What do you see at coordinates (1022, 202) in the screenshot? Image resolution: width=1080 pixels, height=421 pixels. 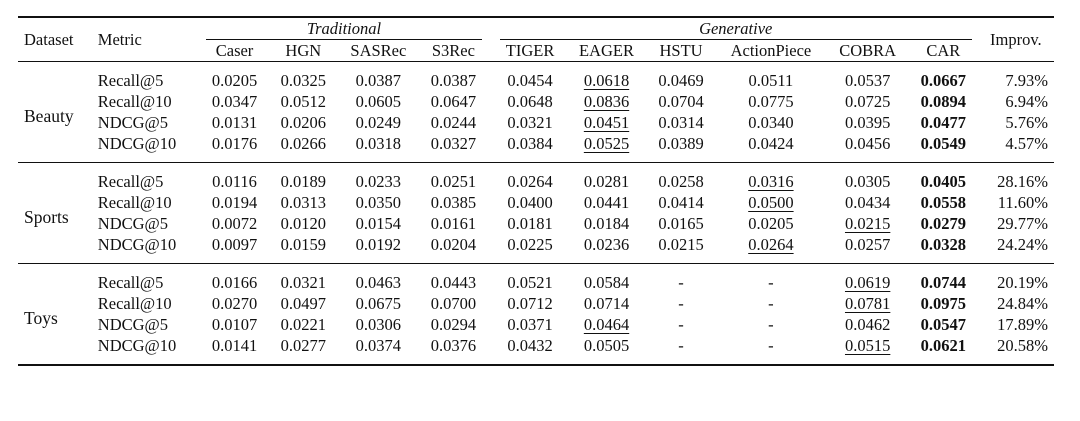 I see `improvement-value: 11.60%` at bounding box center [1022, 202].